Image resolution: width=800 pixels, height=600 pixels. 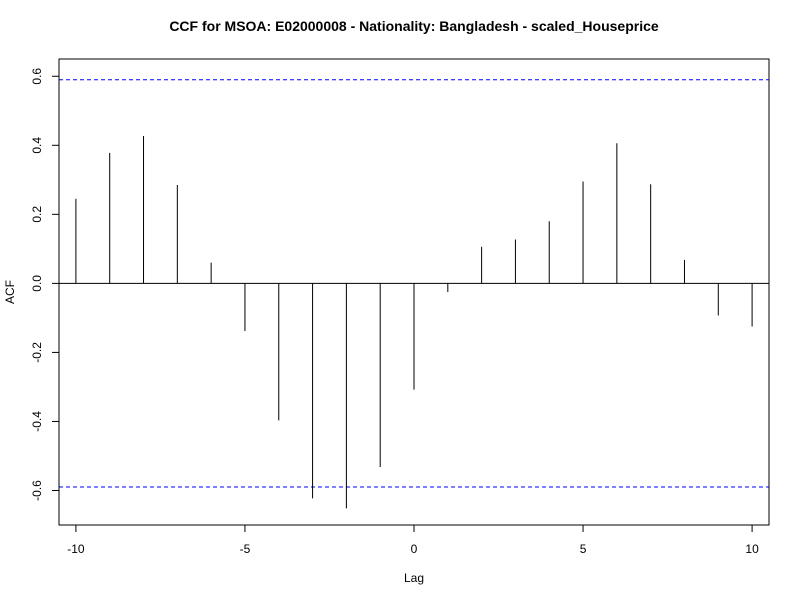 What do you see at coordinates (37, 145) in the screenshot?
I see `y-tick-label: 0.4` at bounding box center [37, 145].